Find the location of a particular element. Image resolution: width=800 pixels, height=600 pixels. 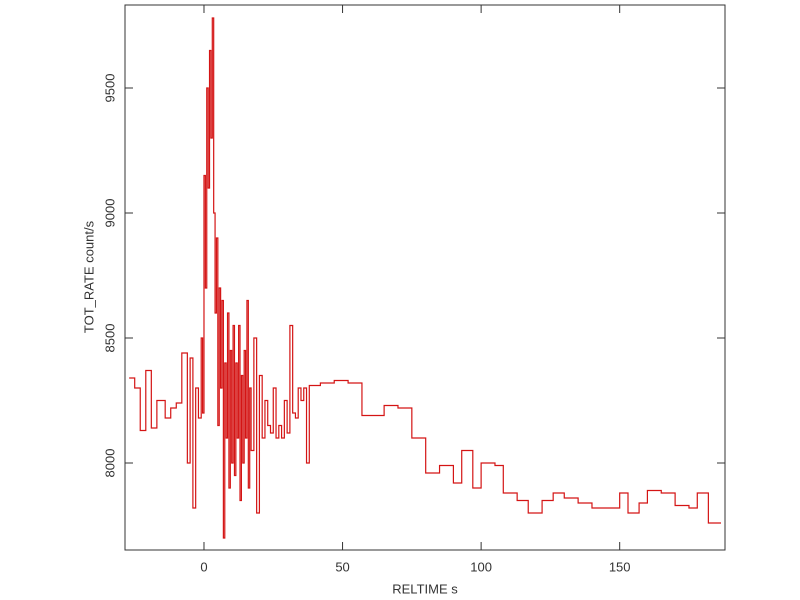

x-tick-label: 150 is located at coordinates (620, 566).